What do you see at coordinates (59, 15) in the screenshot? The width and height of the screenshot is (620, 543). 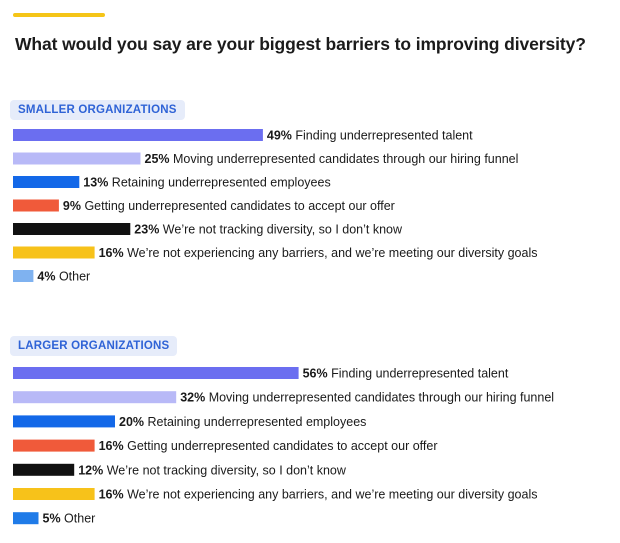 I see `accent-bar` at bounding box center [59, 15].